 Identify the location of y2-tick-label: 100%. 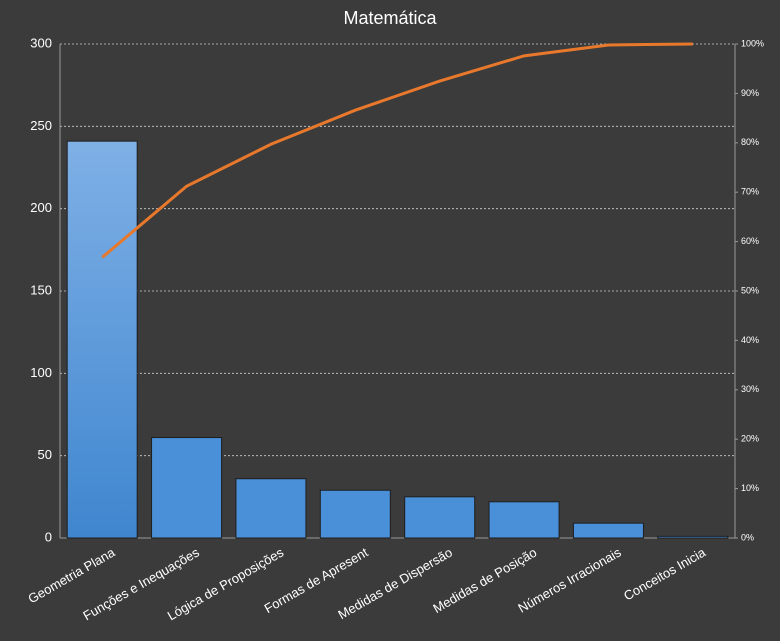
(752, 43).